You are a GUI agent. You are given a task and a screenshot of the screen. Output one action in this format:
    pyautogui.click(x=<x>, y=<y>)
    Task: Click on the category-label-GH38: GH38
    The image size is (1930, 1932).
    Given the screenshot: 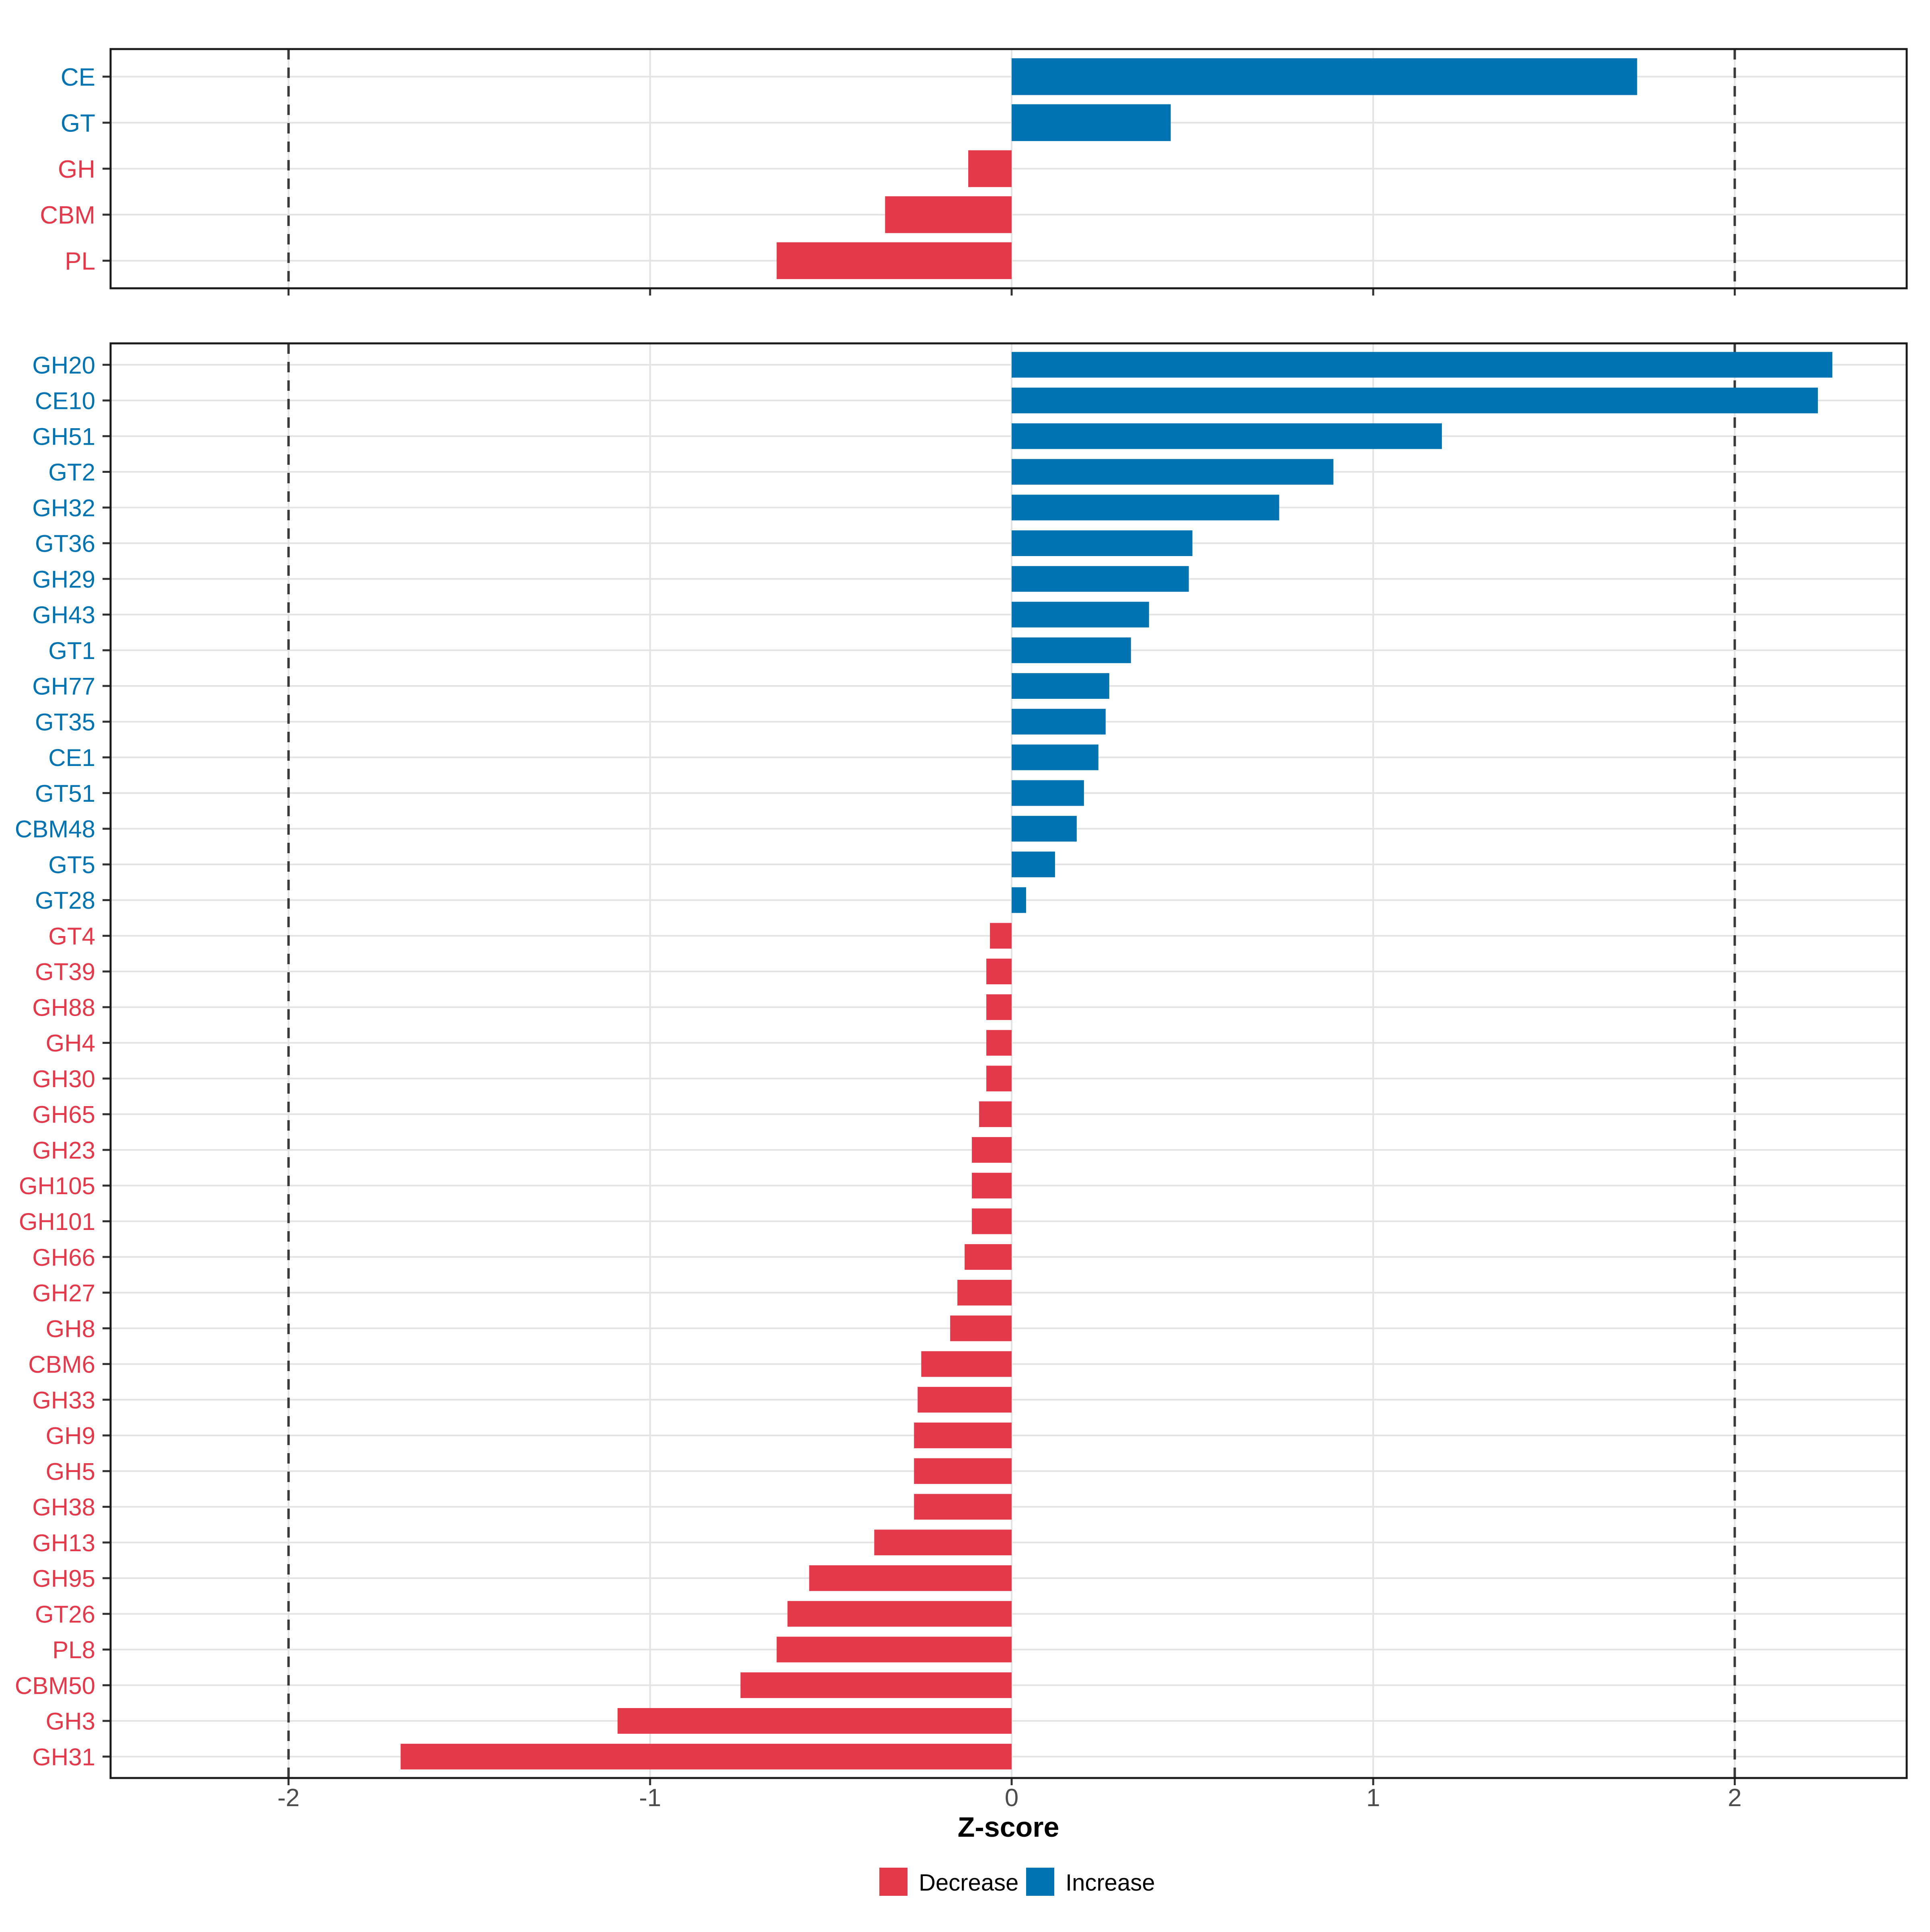 What is the action you would take?
    pyautogui.click(x=63, y=1507)
    